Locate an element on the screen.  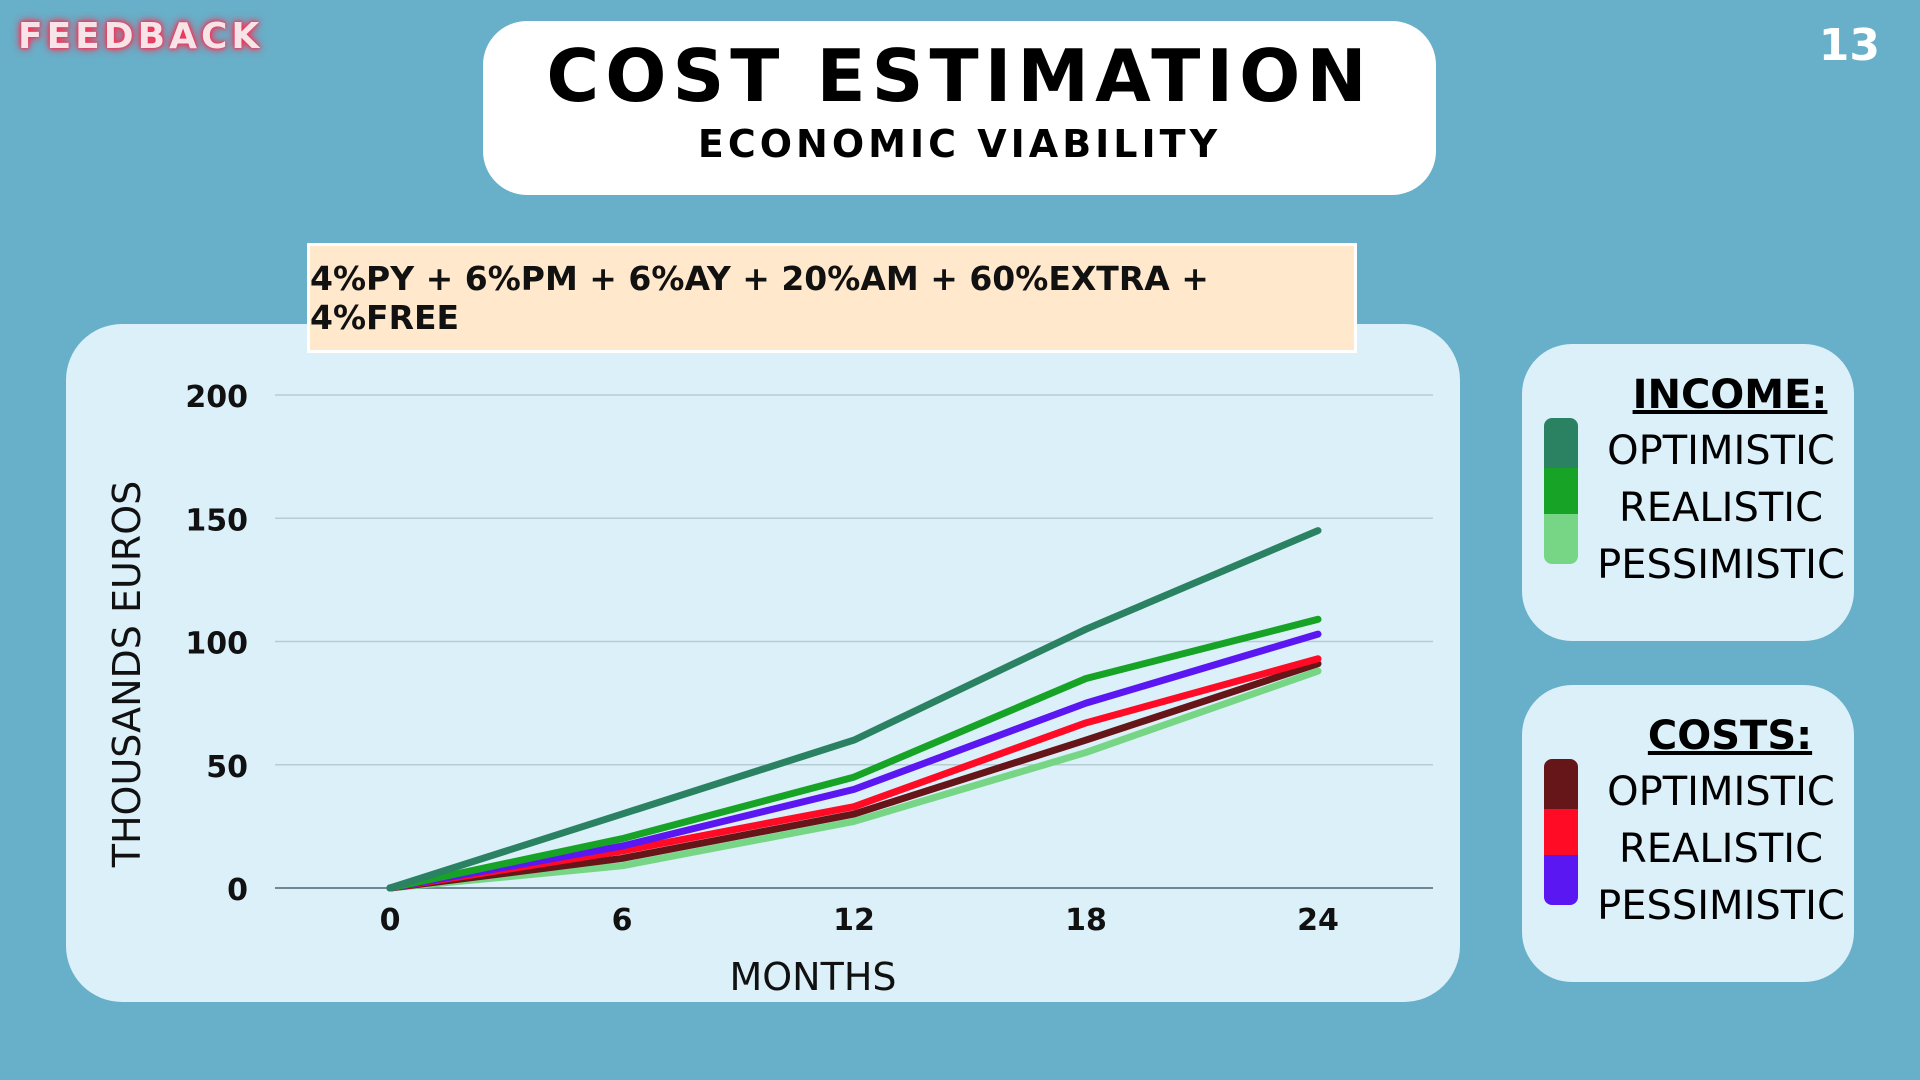
y-axis-label: THOUSANDS EUROS is located at coordinates (127, 674).